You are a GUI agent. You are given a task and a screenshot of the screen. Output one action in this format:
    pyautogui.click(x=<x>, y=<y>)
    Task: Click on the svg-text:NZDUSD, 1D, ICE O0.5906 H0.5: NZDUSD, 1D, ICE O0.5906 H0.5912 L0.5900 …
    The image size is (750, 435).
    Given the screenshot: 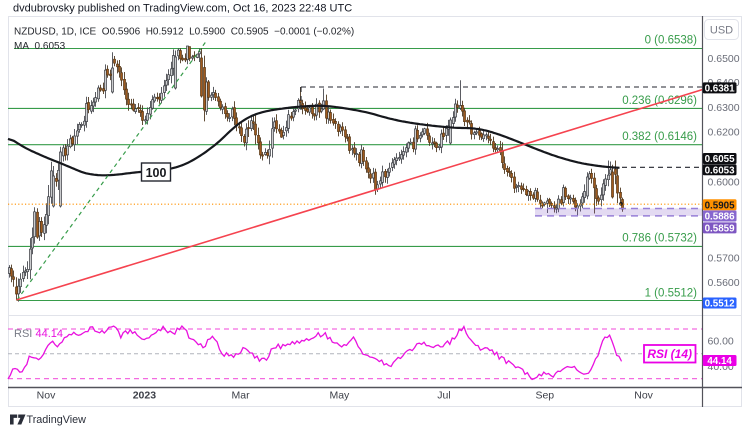 What is the action you would take?
    pyautogui.click(x=184, y=32)
    